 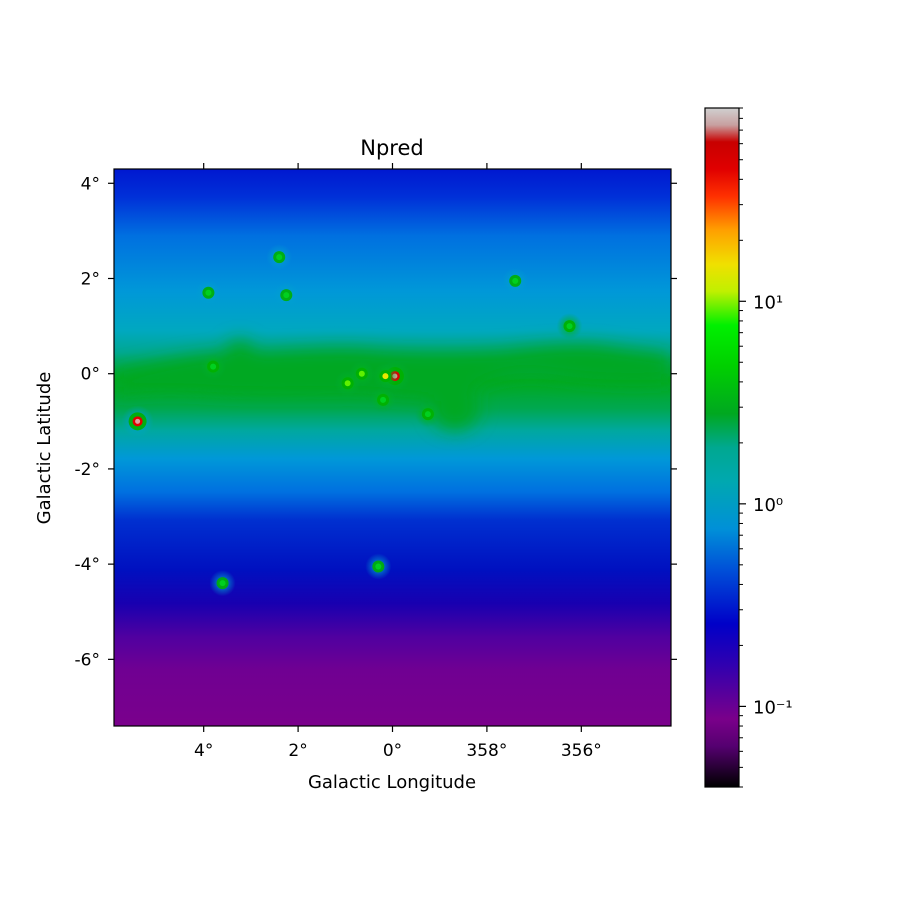 What do you see at coordinates (392, 751) in the screenshot?
I see `x-tick-label: 0°` at bounding box center [392, 751].